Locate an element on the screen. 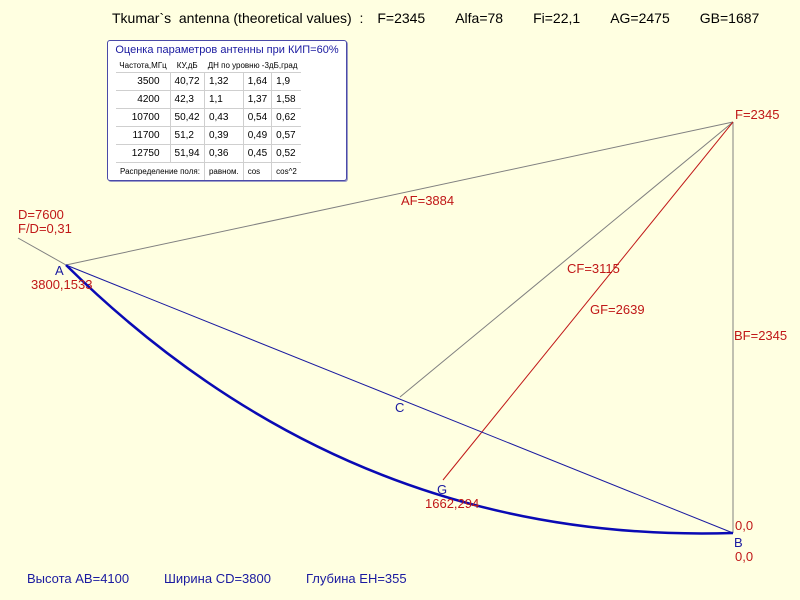 The image size is (800, 600). label-g-coord: 1662,294 is located at coordinates (452, 503).